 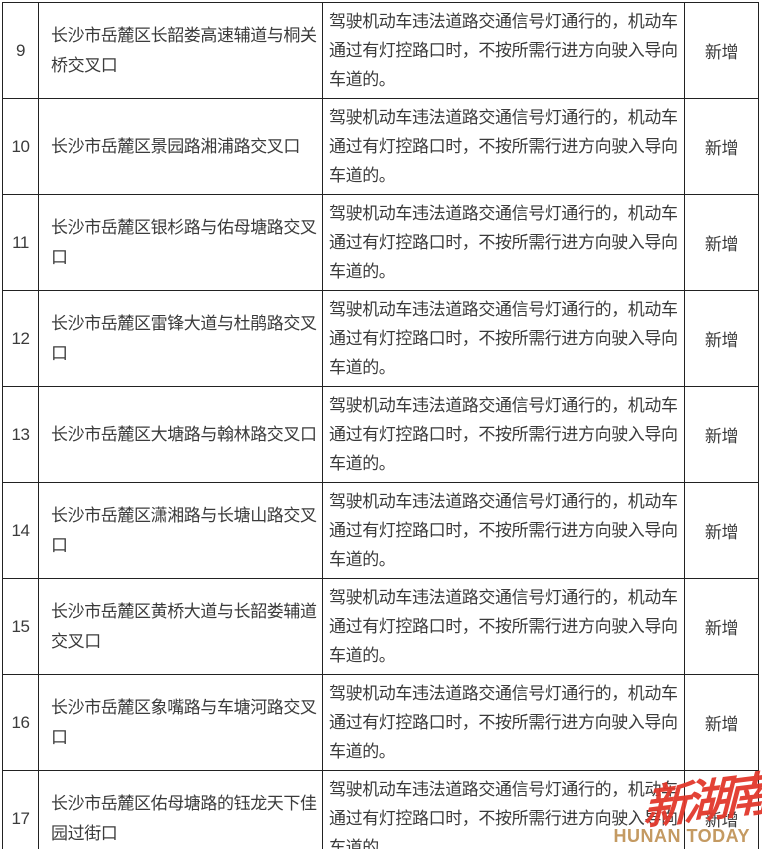 I want to click on row-location: 长沙市岳麓区长韶娄高速辅道与桐关桥交叉口, so click(x=180, y=50).